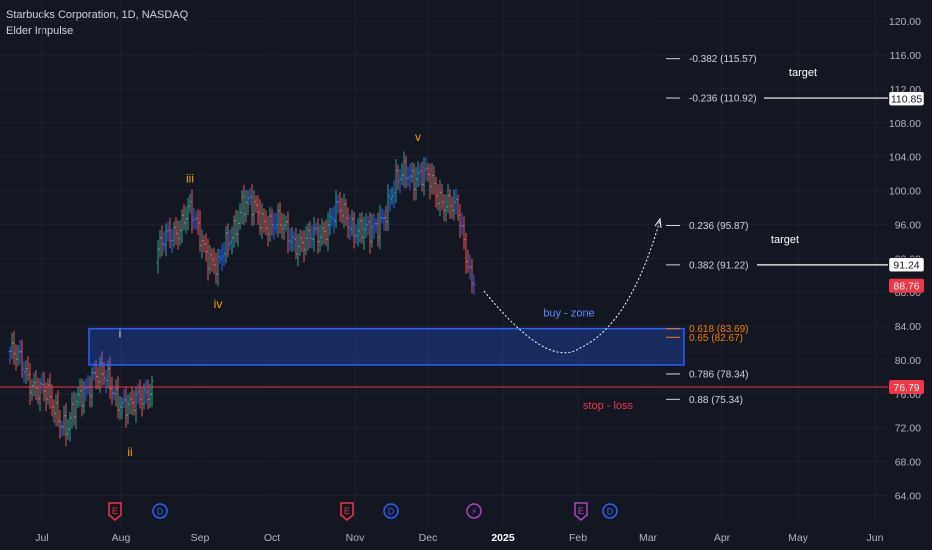  I want to click on x-tick-label: Nov, so click(355, 538).